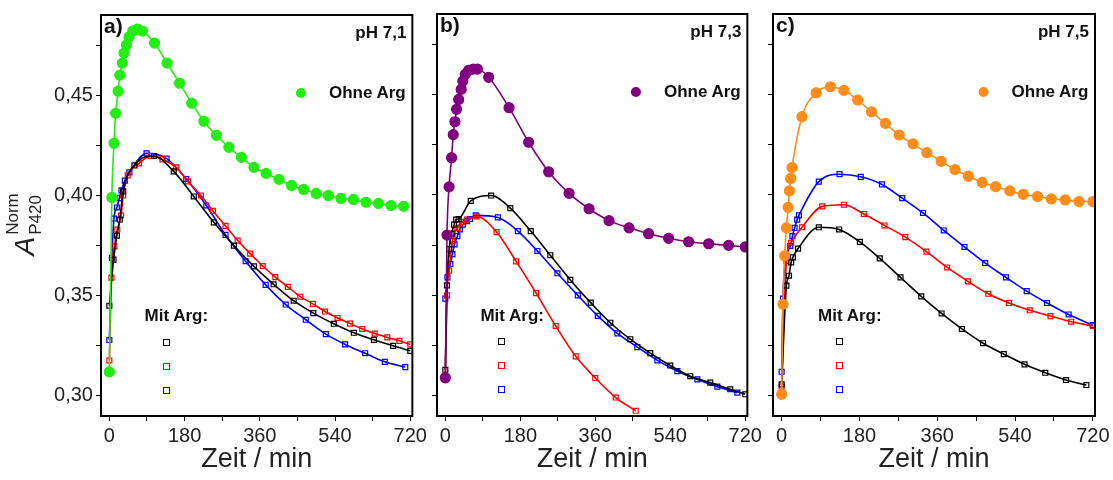 The image size is (1113, 480). Describe the element at coordinates (73, 93) in the screenshot. I see `y-tick-label: 0,45` at that location.